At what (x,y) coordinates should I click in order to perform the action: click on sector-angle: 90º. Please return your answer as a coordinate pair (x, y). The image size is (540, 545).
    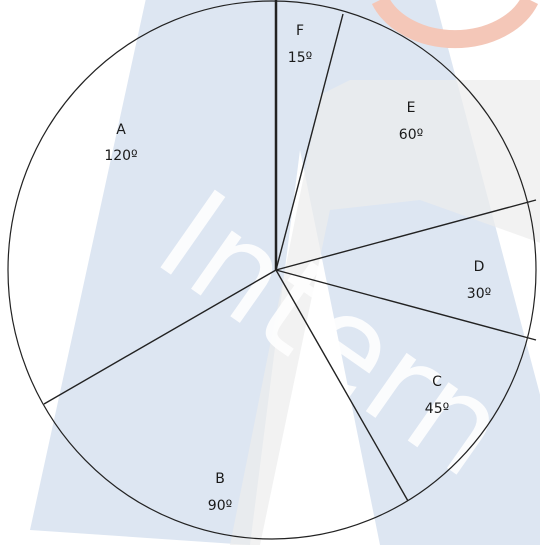
    Looking at the image, I should click on (220, 506).